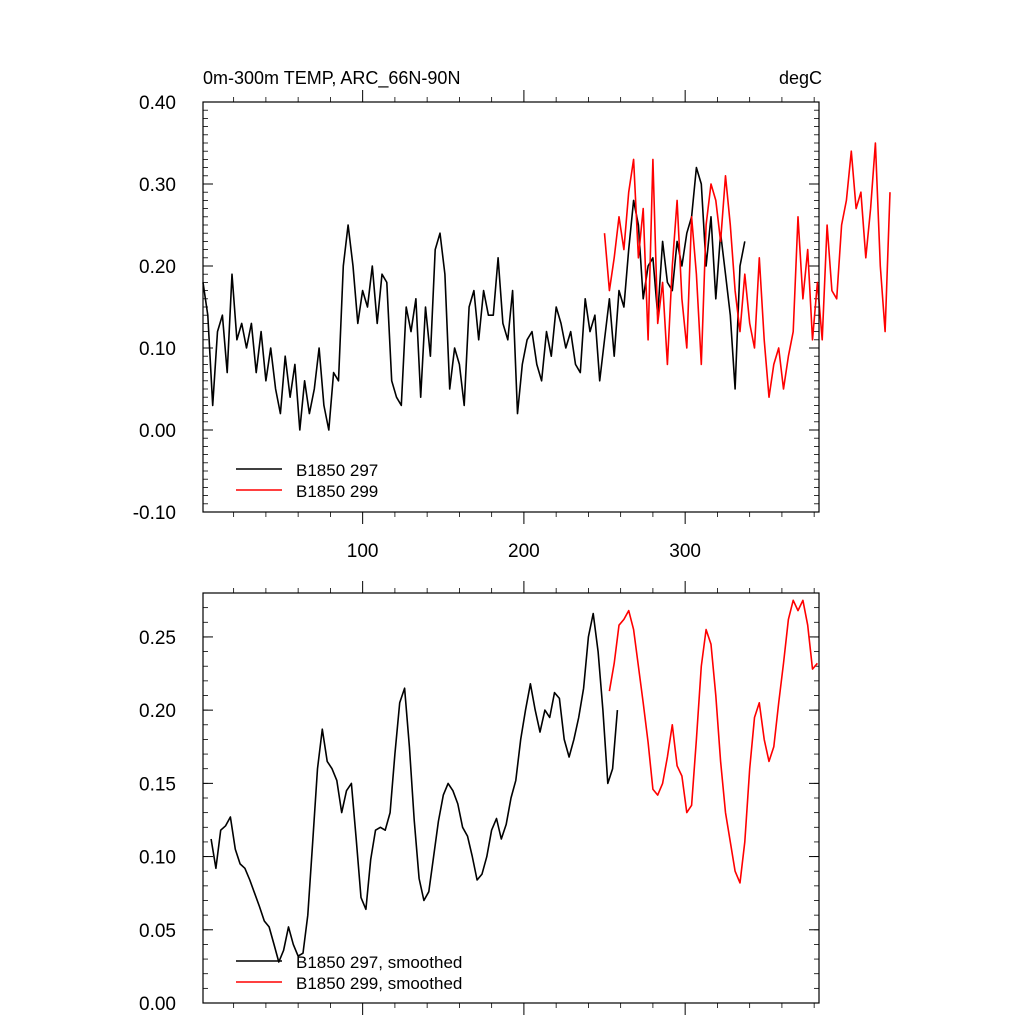 The height and width of the screenshot is (1024, 1024). What do you see at coordinates (713, 741) in the screenshot?
I see `series-line-b1850-299-smoothed` at bounding box center [713, 741].